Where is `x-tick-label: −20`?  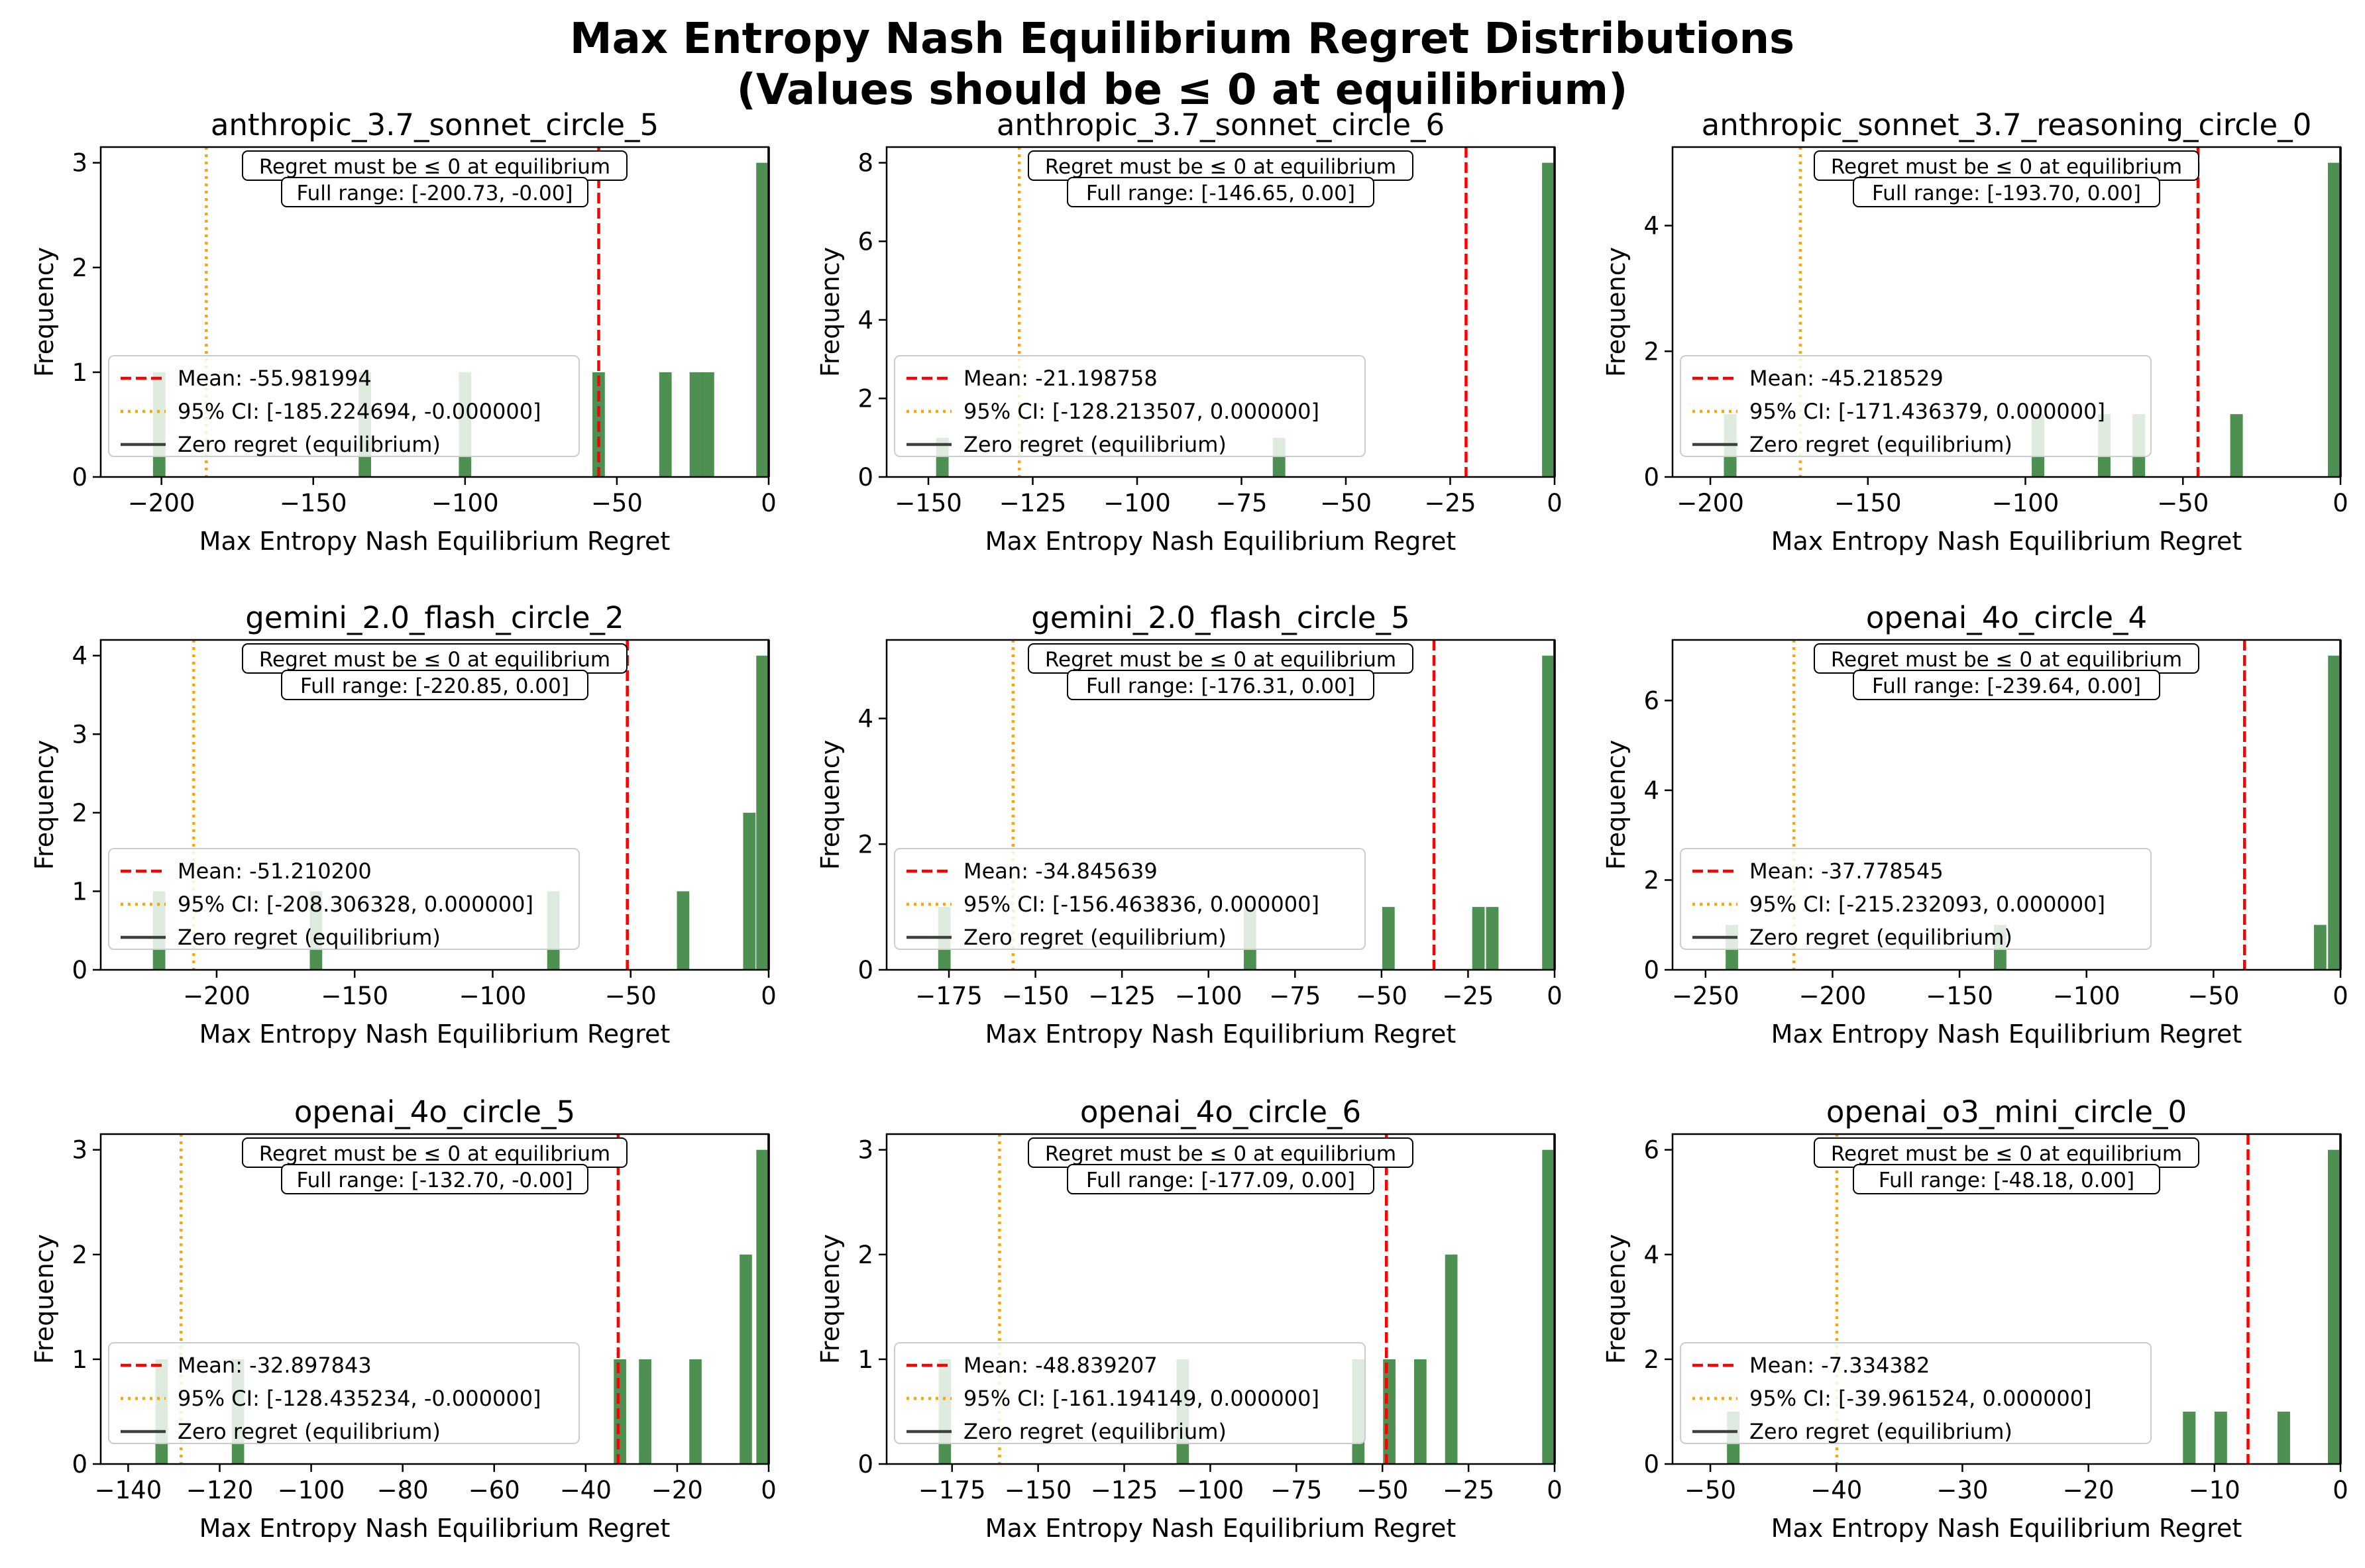 x-tick-label: −20 is located at coordinates (2089, 1490).